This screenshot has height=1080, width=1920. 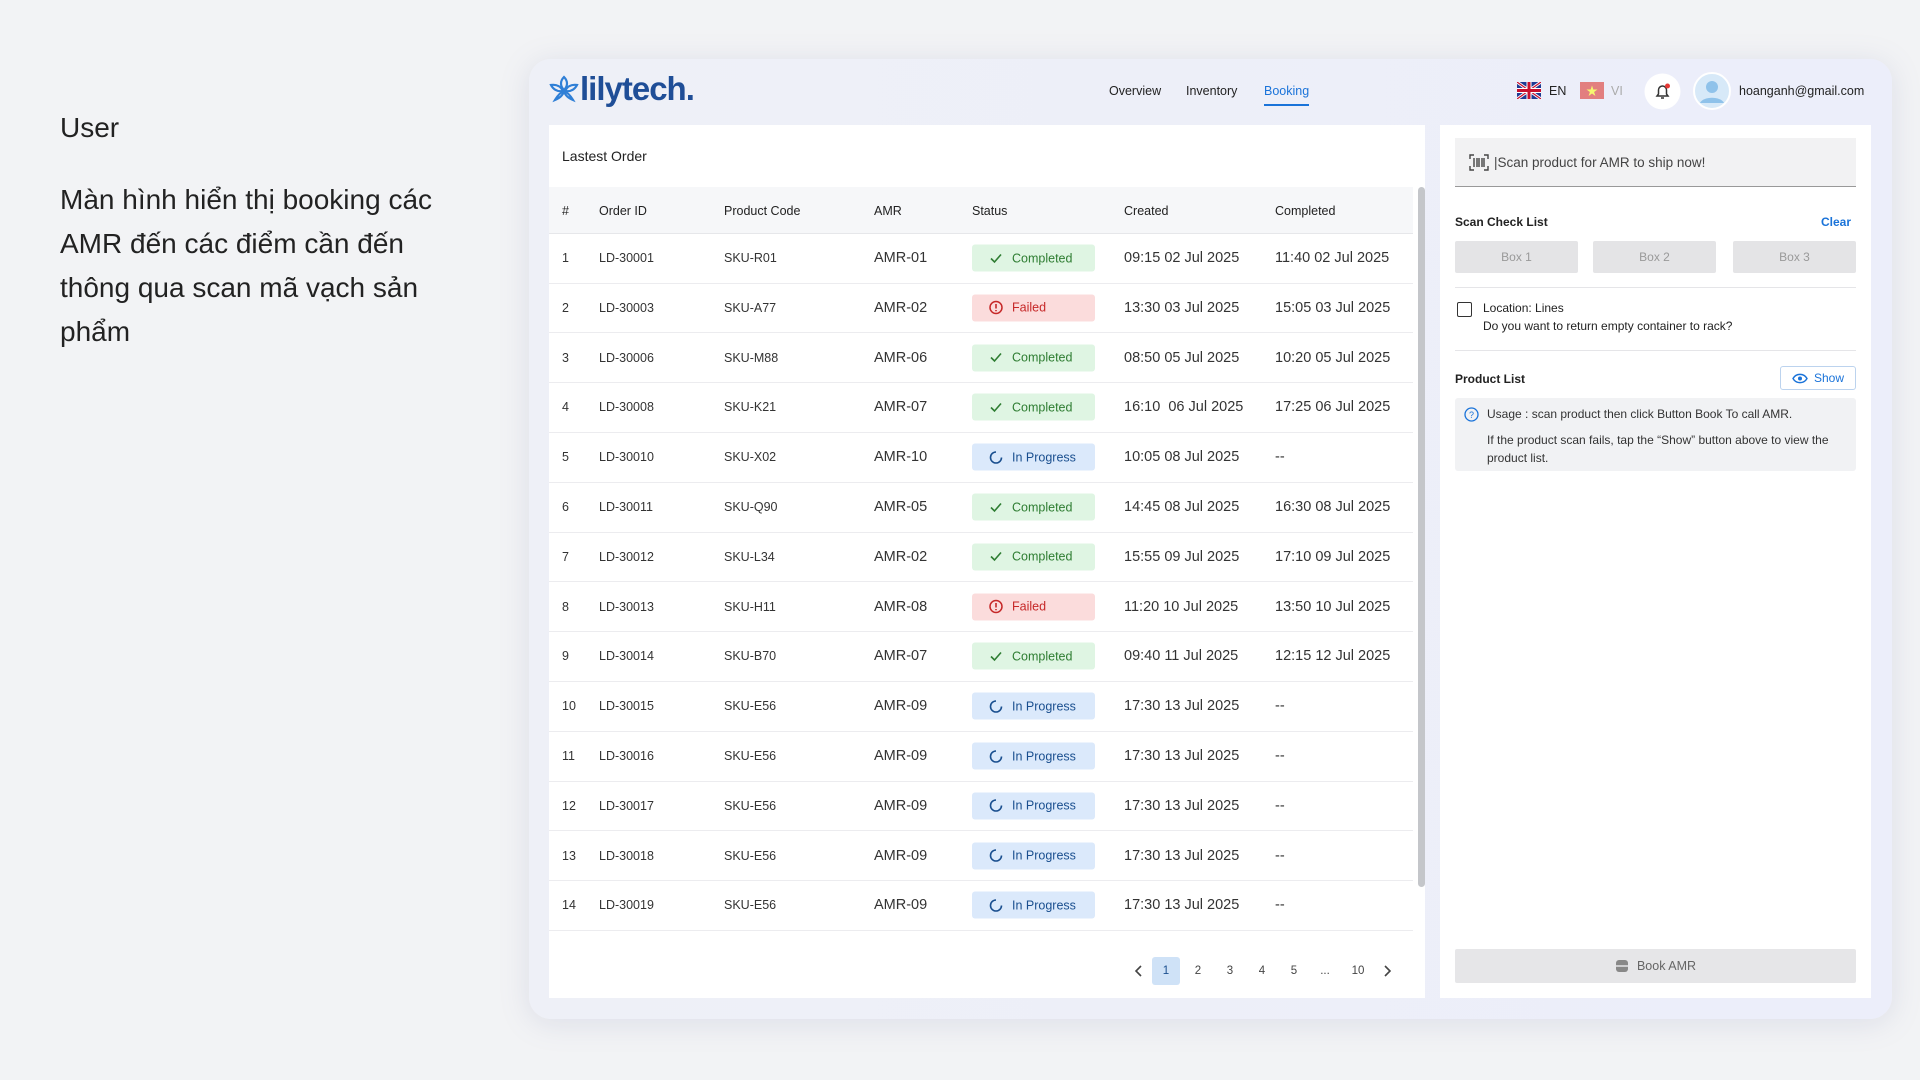 I want to click on logo-icon, so click(x=564, y=89).